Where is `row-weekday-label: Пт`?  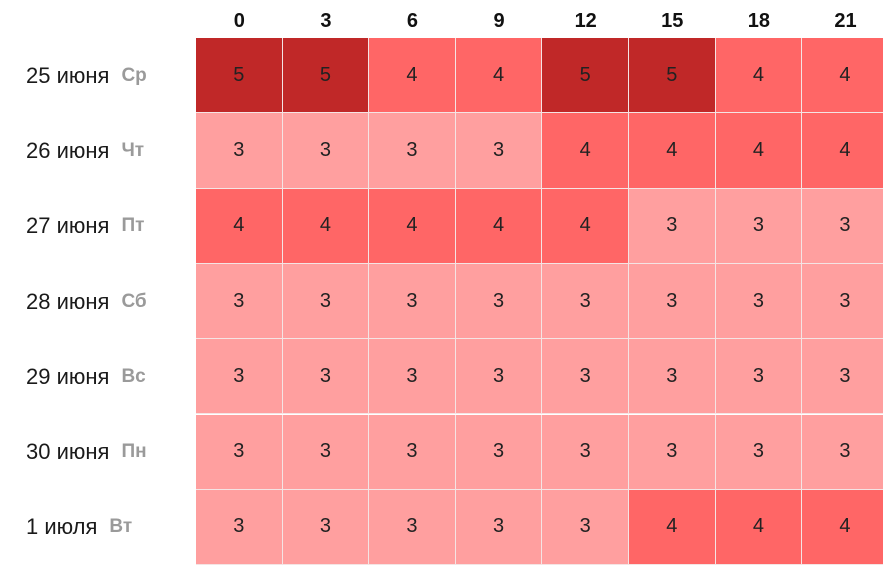
row-weekday-label: Пт is located at coordinates (133, 226).